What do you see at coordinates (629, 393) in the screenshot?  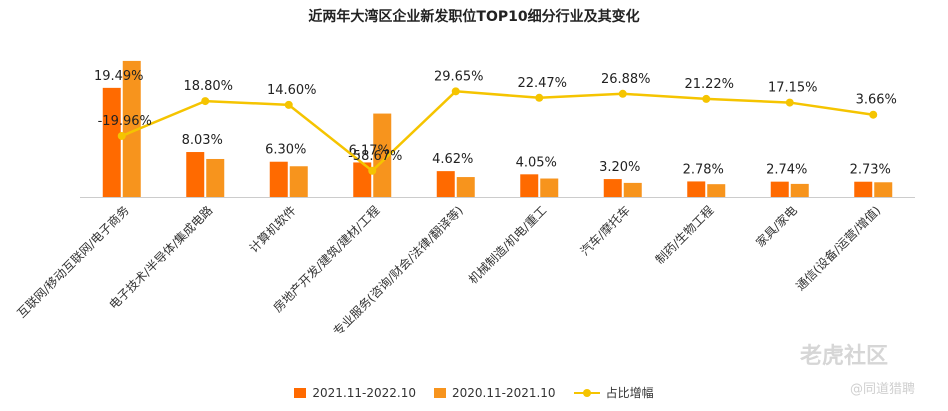 I see `legend-label-series-3: 占比增幅` at bounding box center [629, 393].